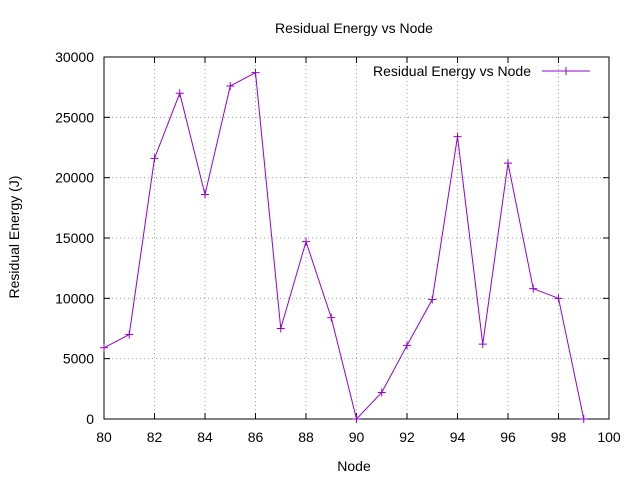 The height and width of the screenshot is (480, 640). Describe the element at coordinates (354, 466) in the screenshot. I see `x-axis-title: Node` at that location.